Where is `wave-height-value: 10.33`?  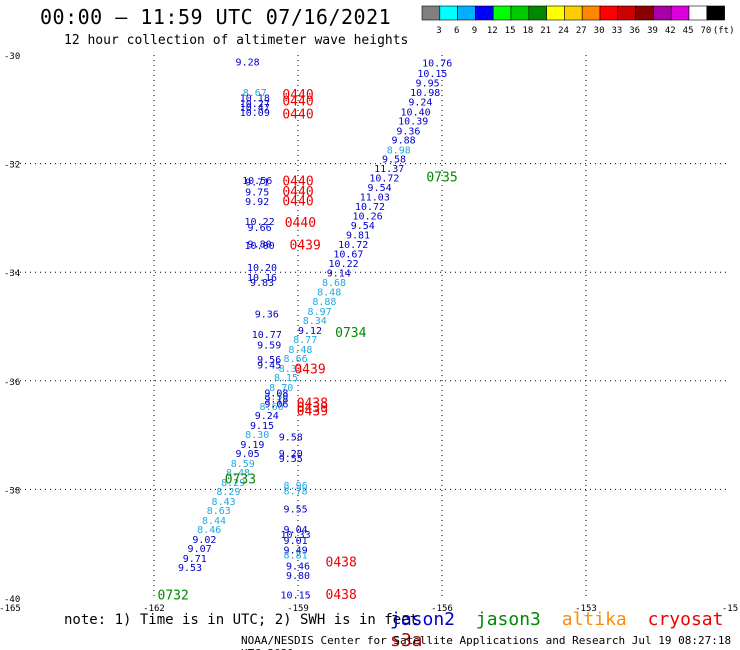 wave-height-value: 10.33 is located at coordinates (296, 535).